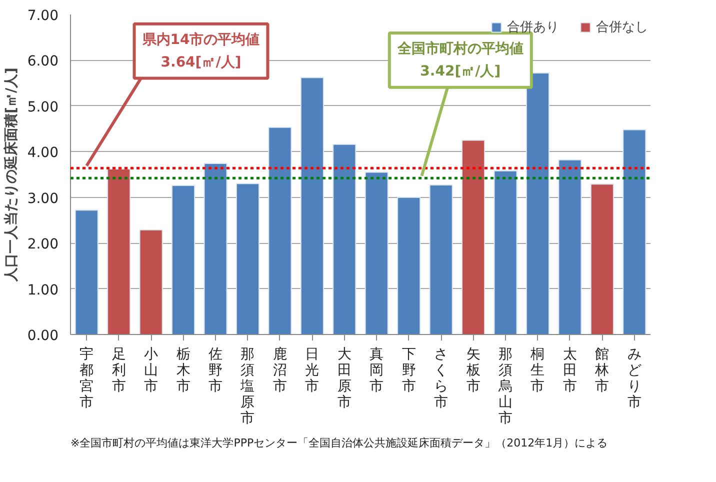 This screenshot has height=482, width=716. I want to click on x-tick-label: 鹿沼市, so click(279, 370).